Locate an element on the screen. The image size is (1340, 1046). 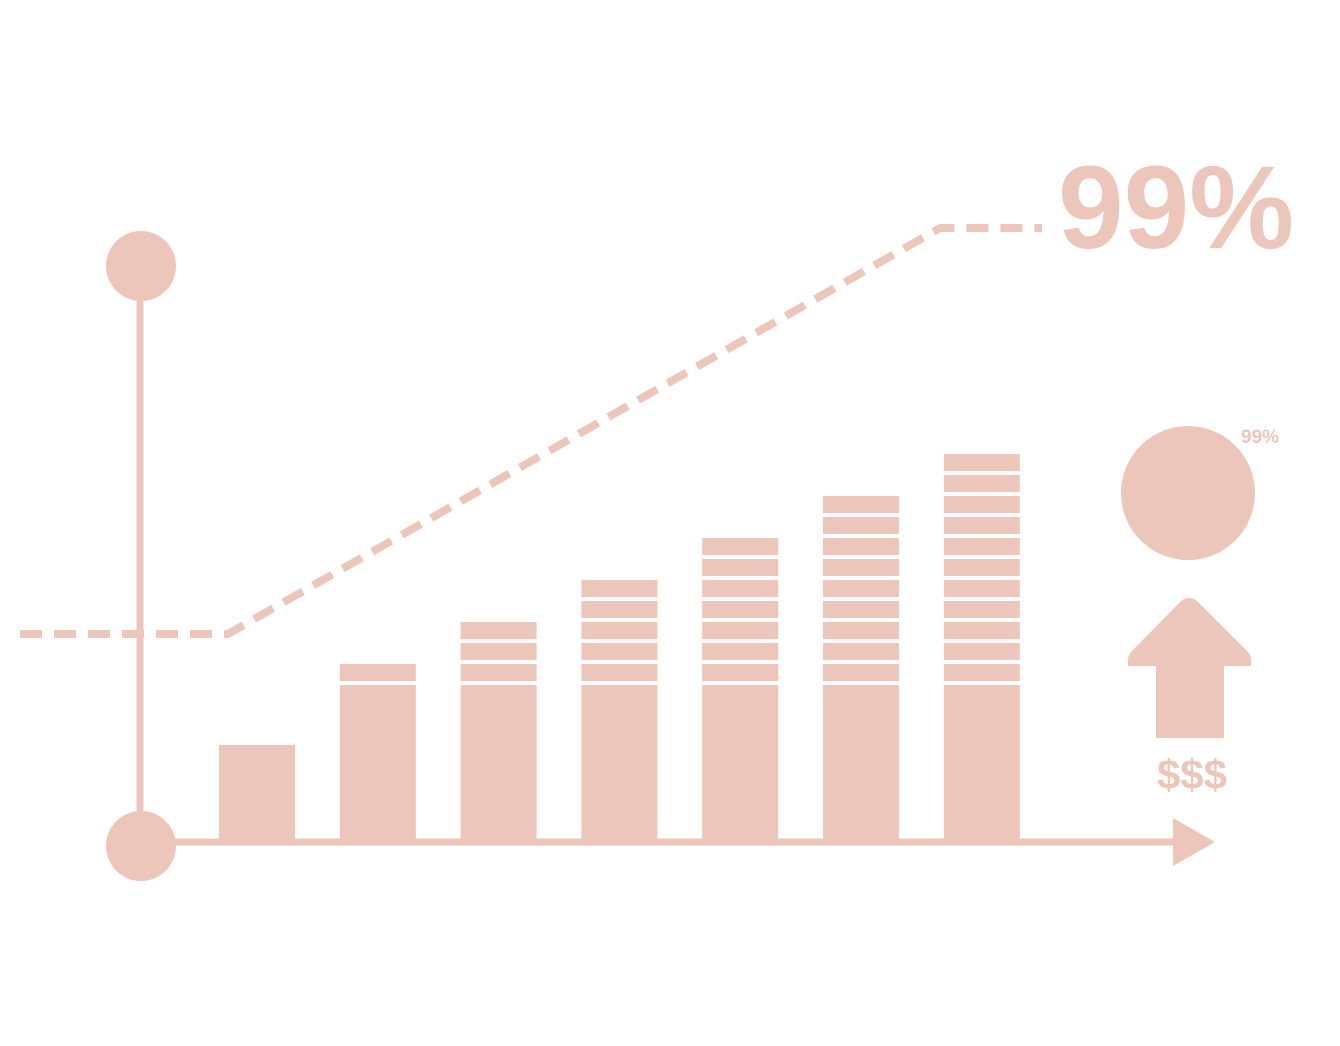
bar-4-base is located at coordinates (619, 762).